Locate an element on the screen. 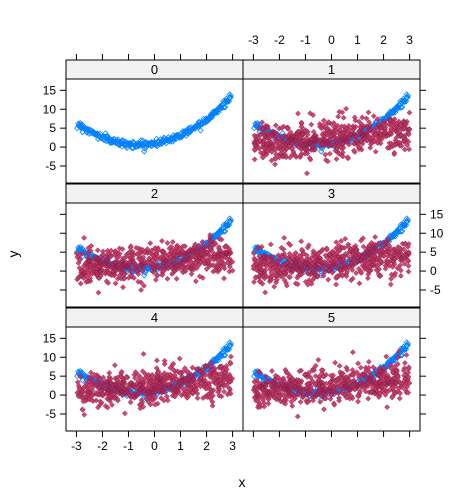  panel-0: 0 is located at coordinates (154, 121).